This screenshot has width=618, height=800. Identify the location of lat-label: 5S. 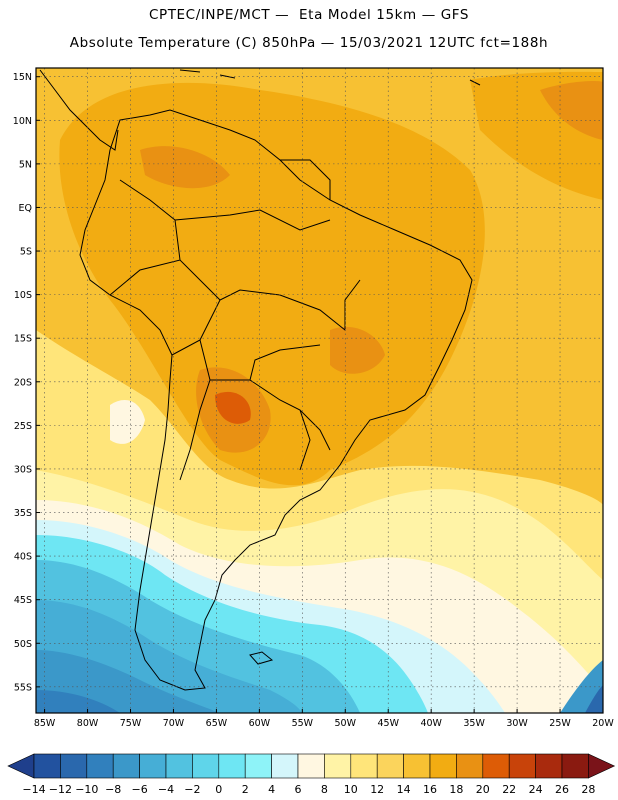
(26, 252).